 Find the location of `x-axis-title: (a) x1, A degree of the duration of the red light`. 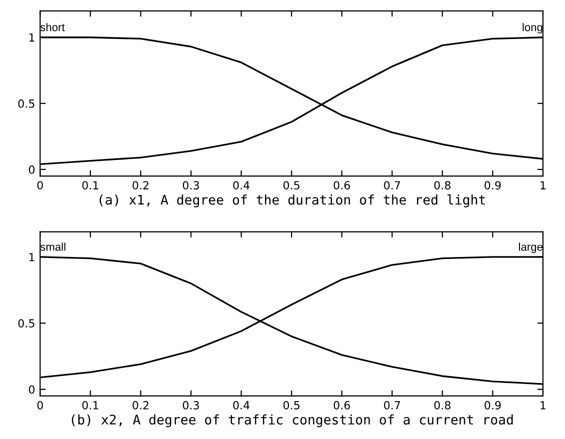

x-axis-title: (a) x1, A degree of the duration of the red light is located at coordinates (292, 201).